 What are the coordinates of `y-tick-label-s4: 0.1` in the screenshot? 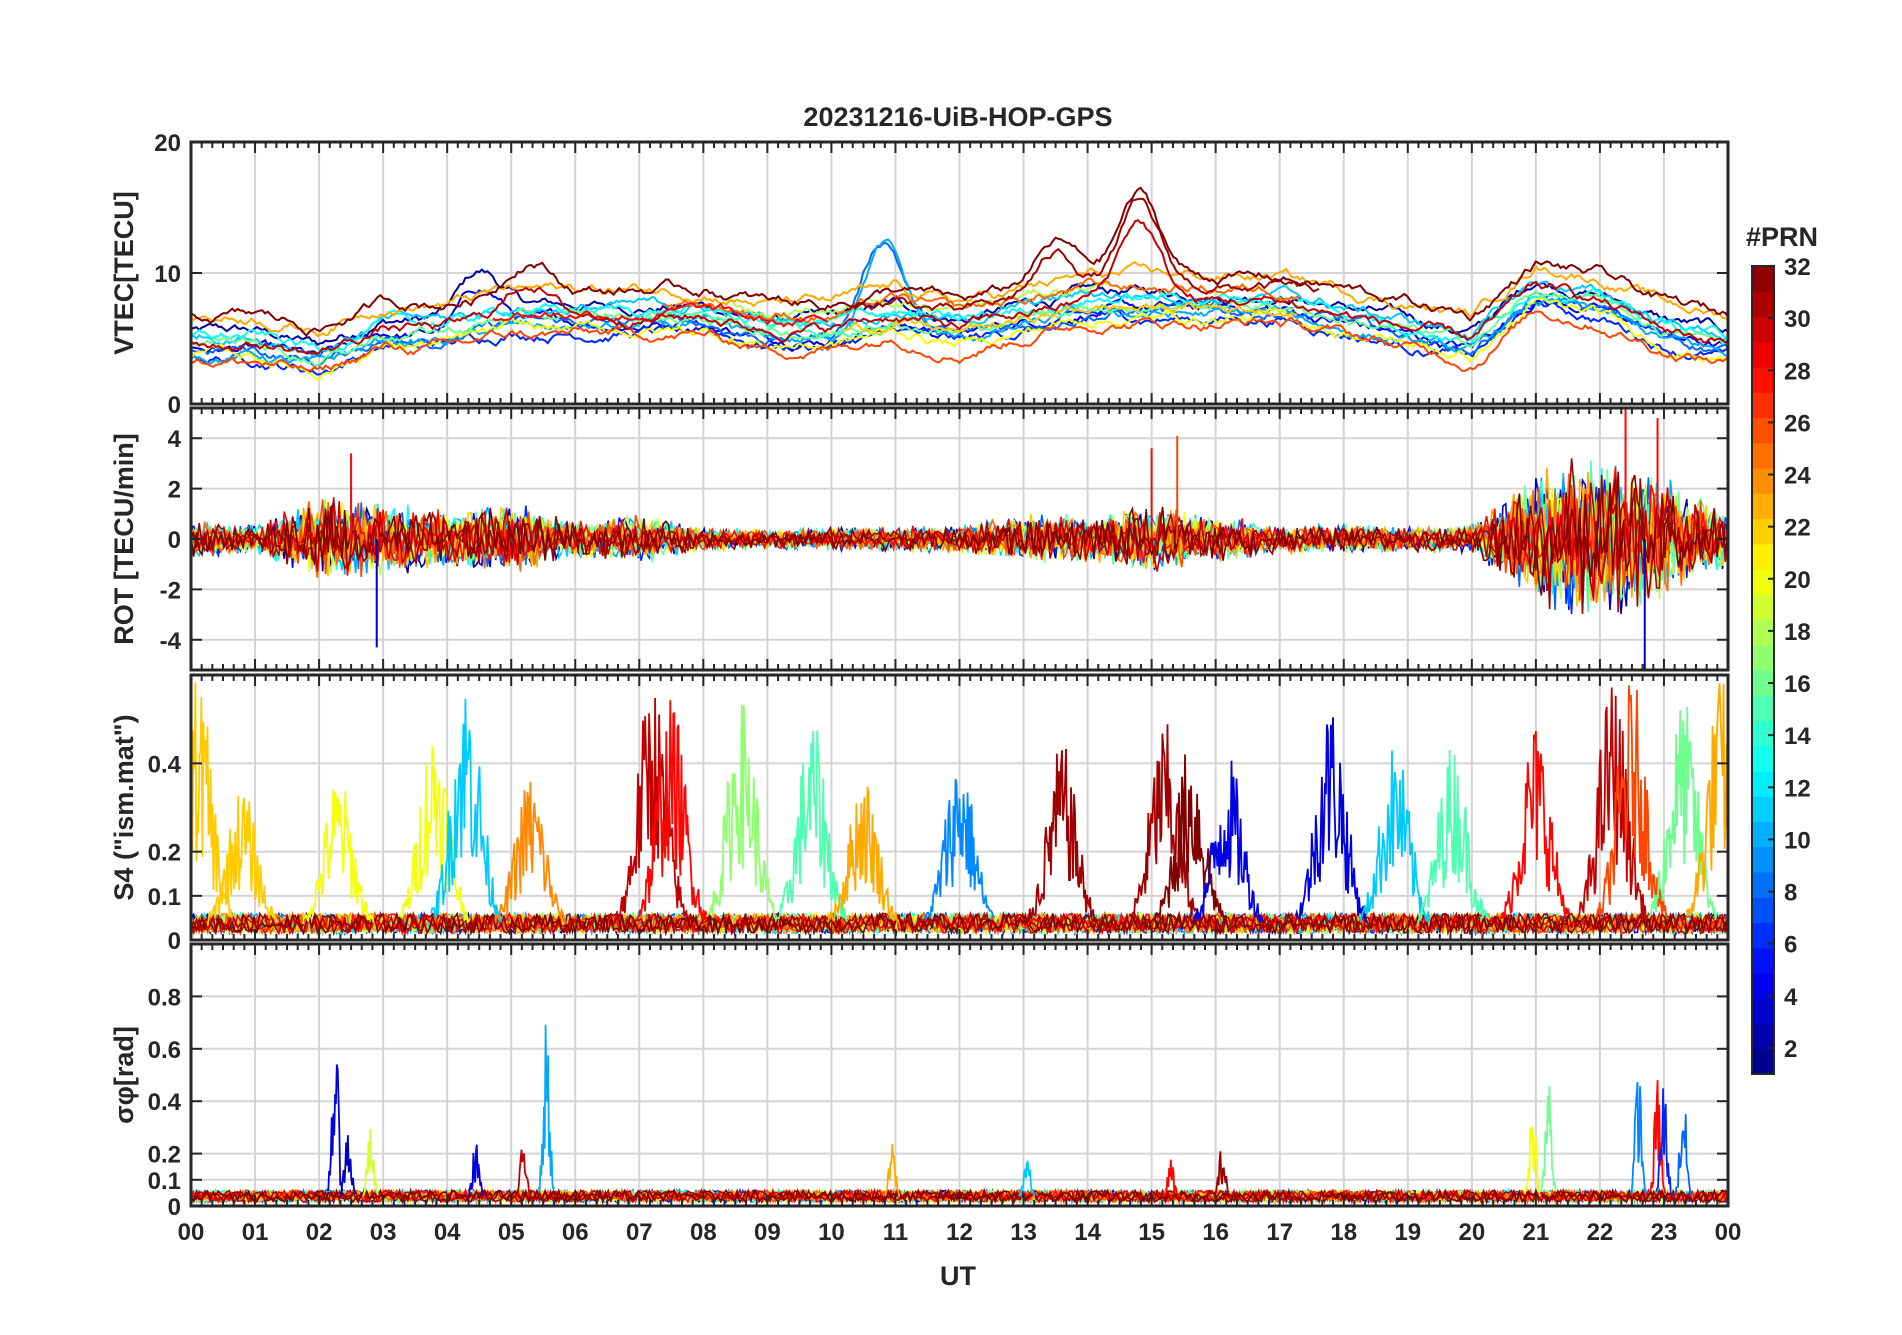 It's located at (164, 897).